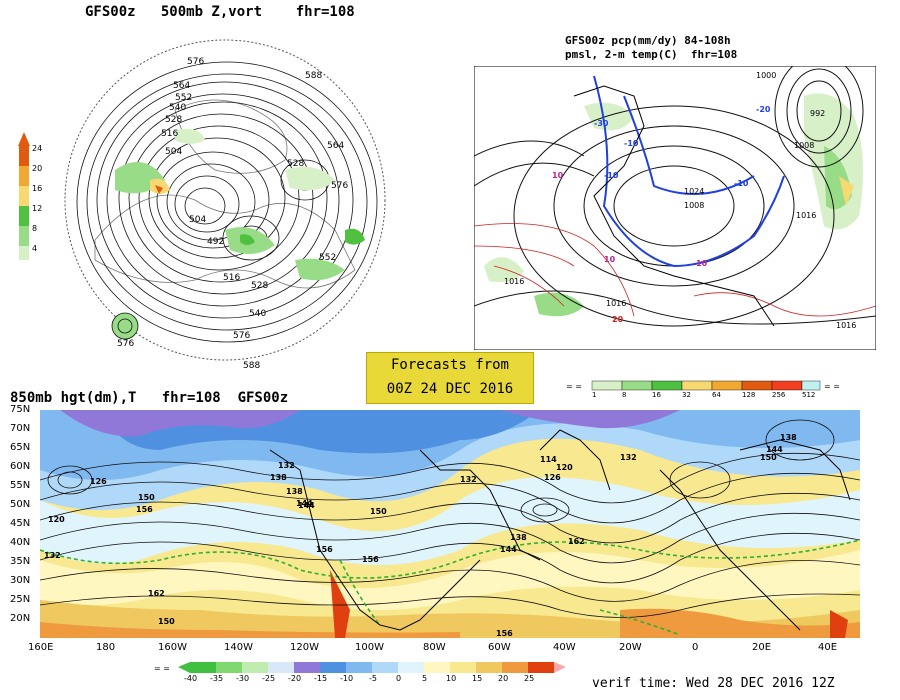 The height and width of the screenshot is (700, 900). Describe the element at coordinates (215, 242) in the screenshot. I see `polar-contour-label: 492` at that location.